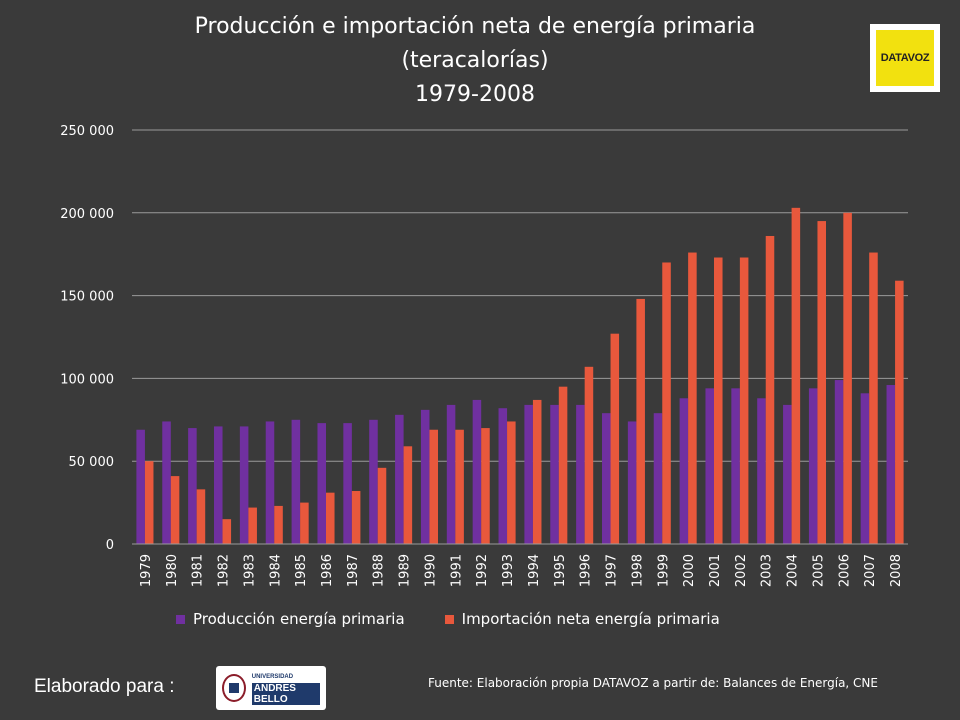  Describe the element at coordinates (234, 688) in the screenshot. I see `unab-seal-icon` at that location.